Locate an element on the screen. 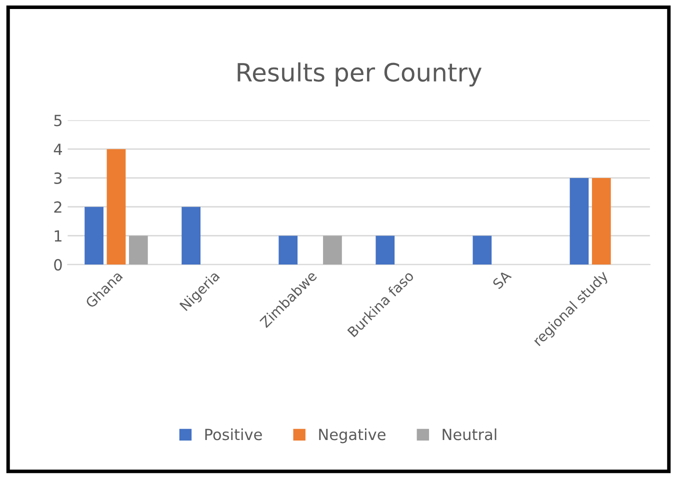  legend-label: Positive is located at coordinates (233, 434).